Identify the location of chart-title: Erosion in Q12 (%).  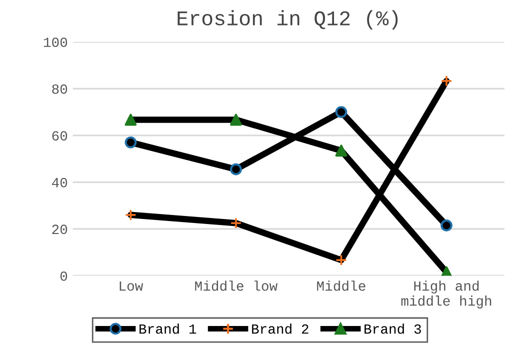
(288, 20).